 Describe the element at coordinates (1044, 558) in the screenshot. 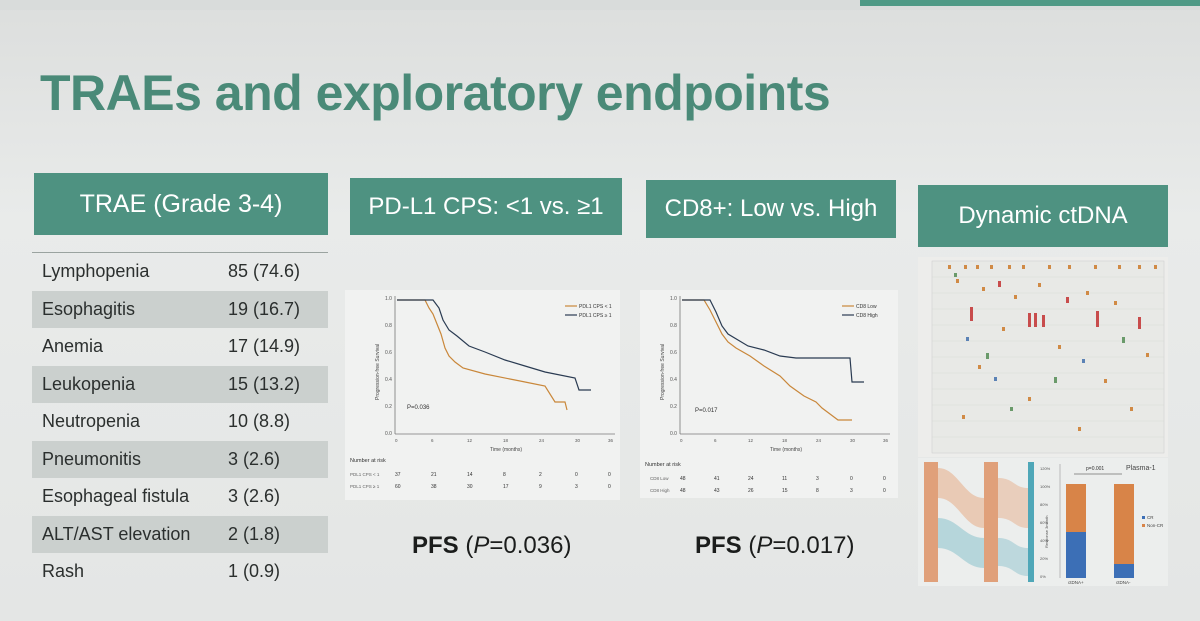

I see `ytick: 20%` at that location.